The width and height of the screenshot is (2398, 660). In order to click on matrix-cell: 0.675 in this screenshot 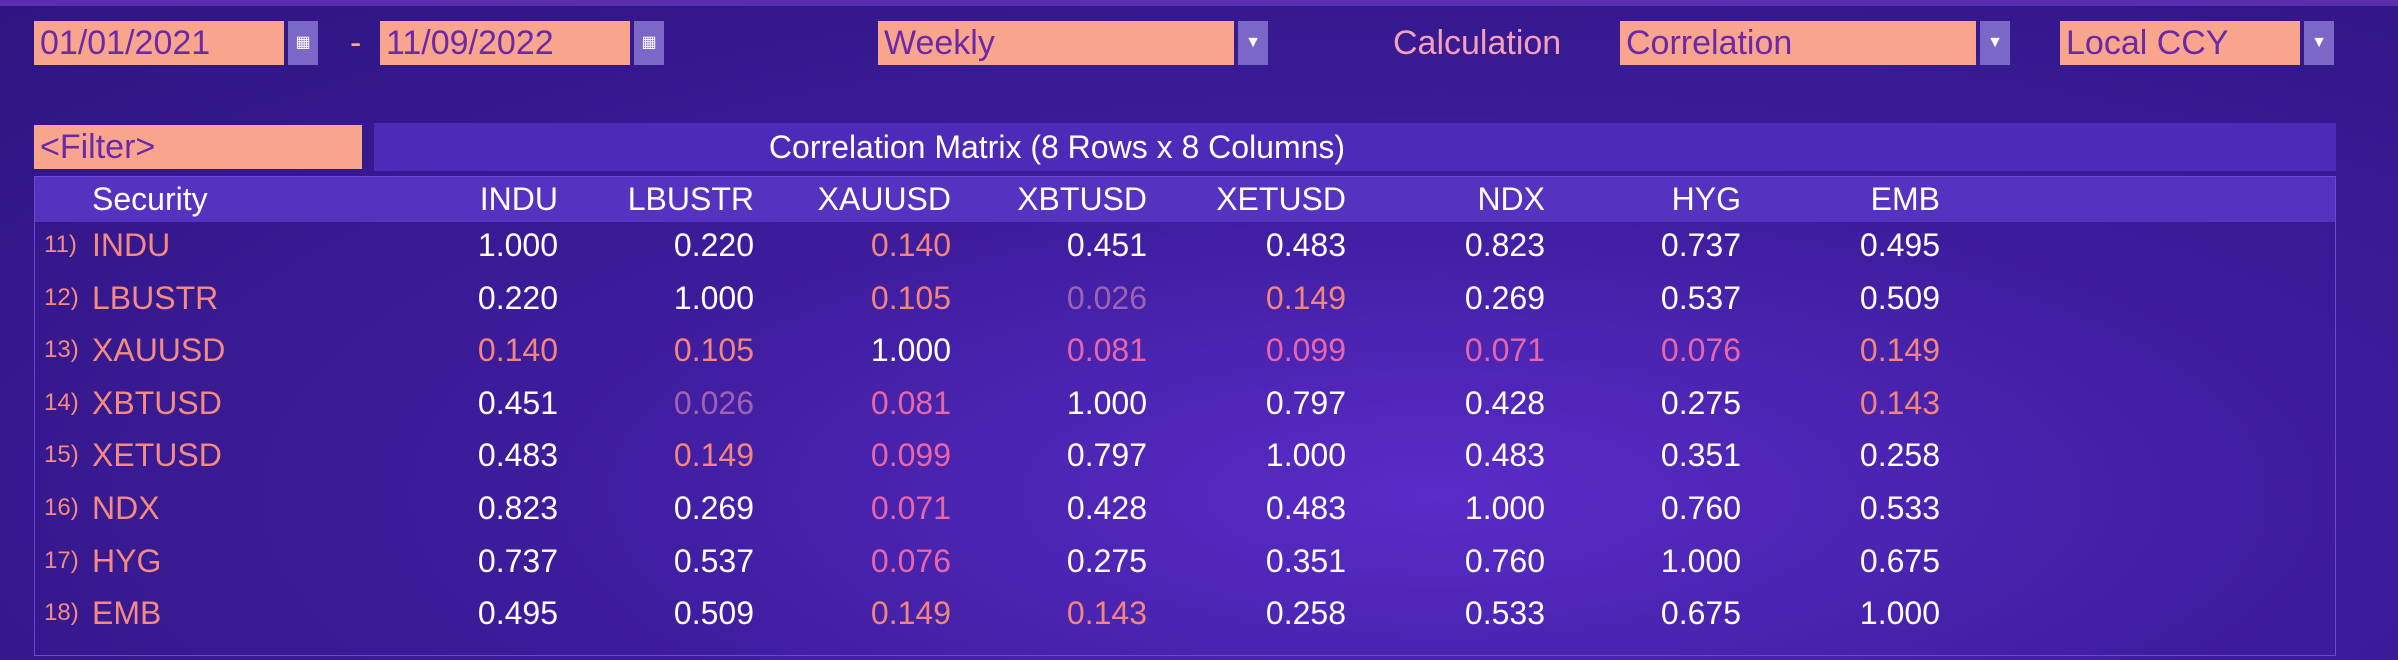, I will do `click(1700, 613)`.